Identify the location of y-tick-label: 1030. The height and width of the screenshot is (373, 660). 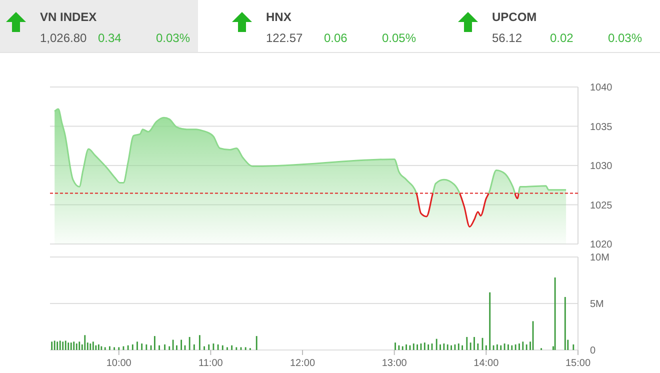
(601, 166).